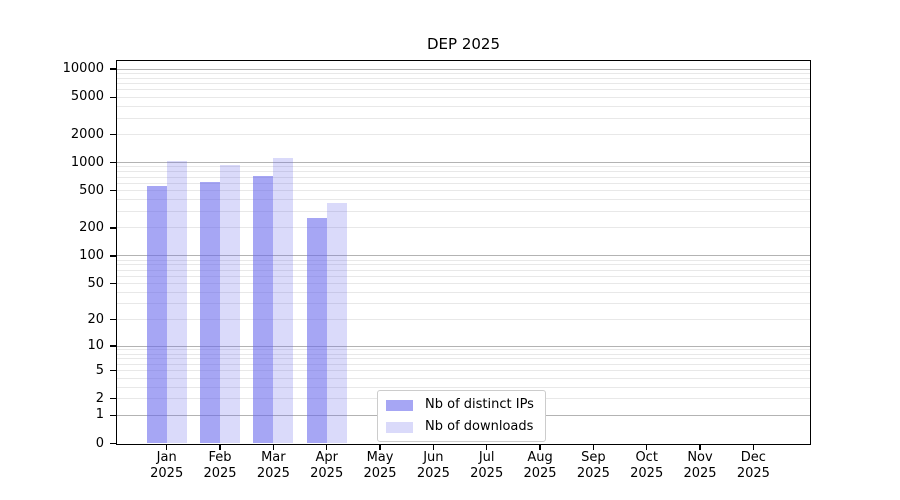  What do you see at coordinates (167, 473) in the screenshot?
I see `x-tick-year-jan: 2025` at bounding box center [167, 473].